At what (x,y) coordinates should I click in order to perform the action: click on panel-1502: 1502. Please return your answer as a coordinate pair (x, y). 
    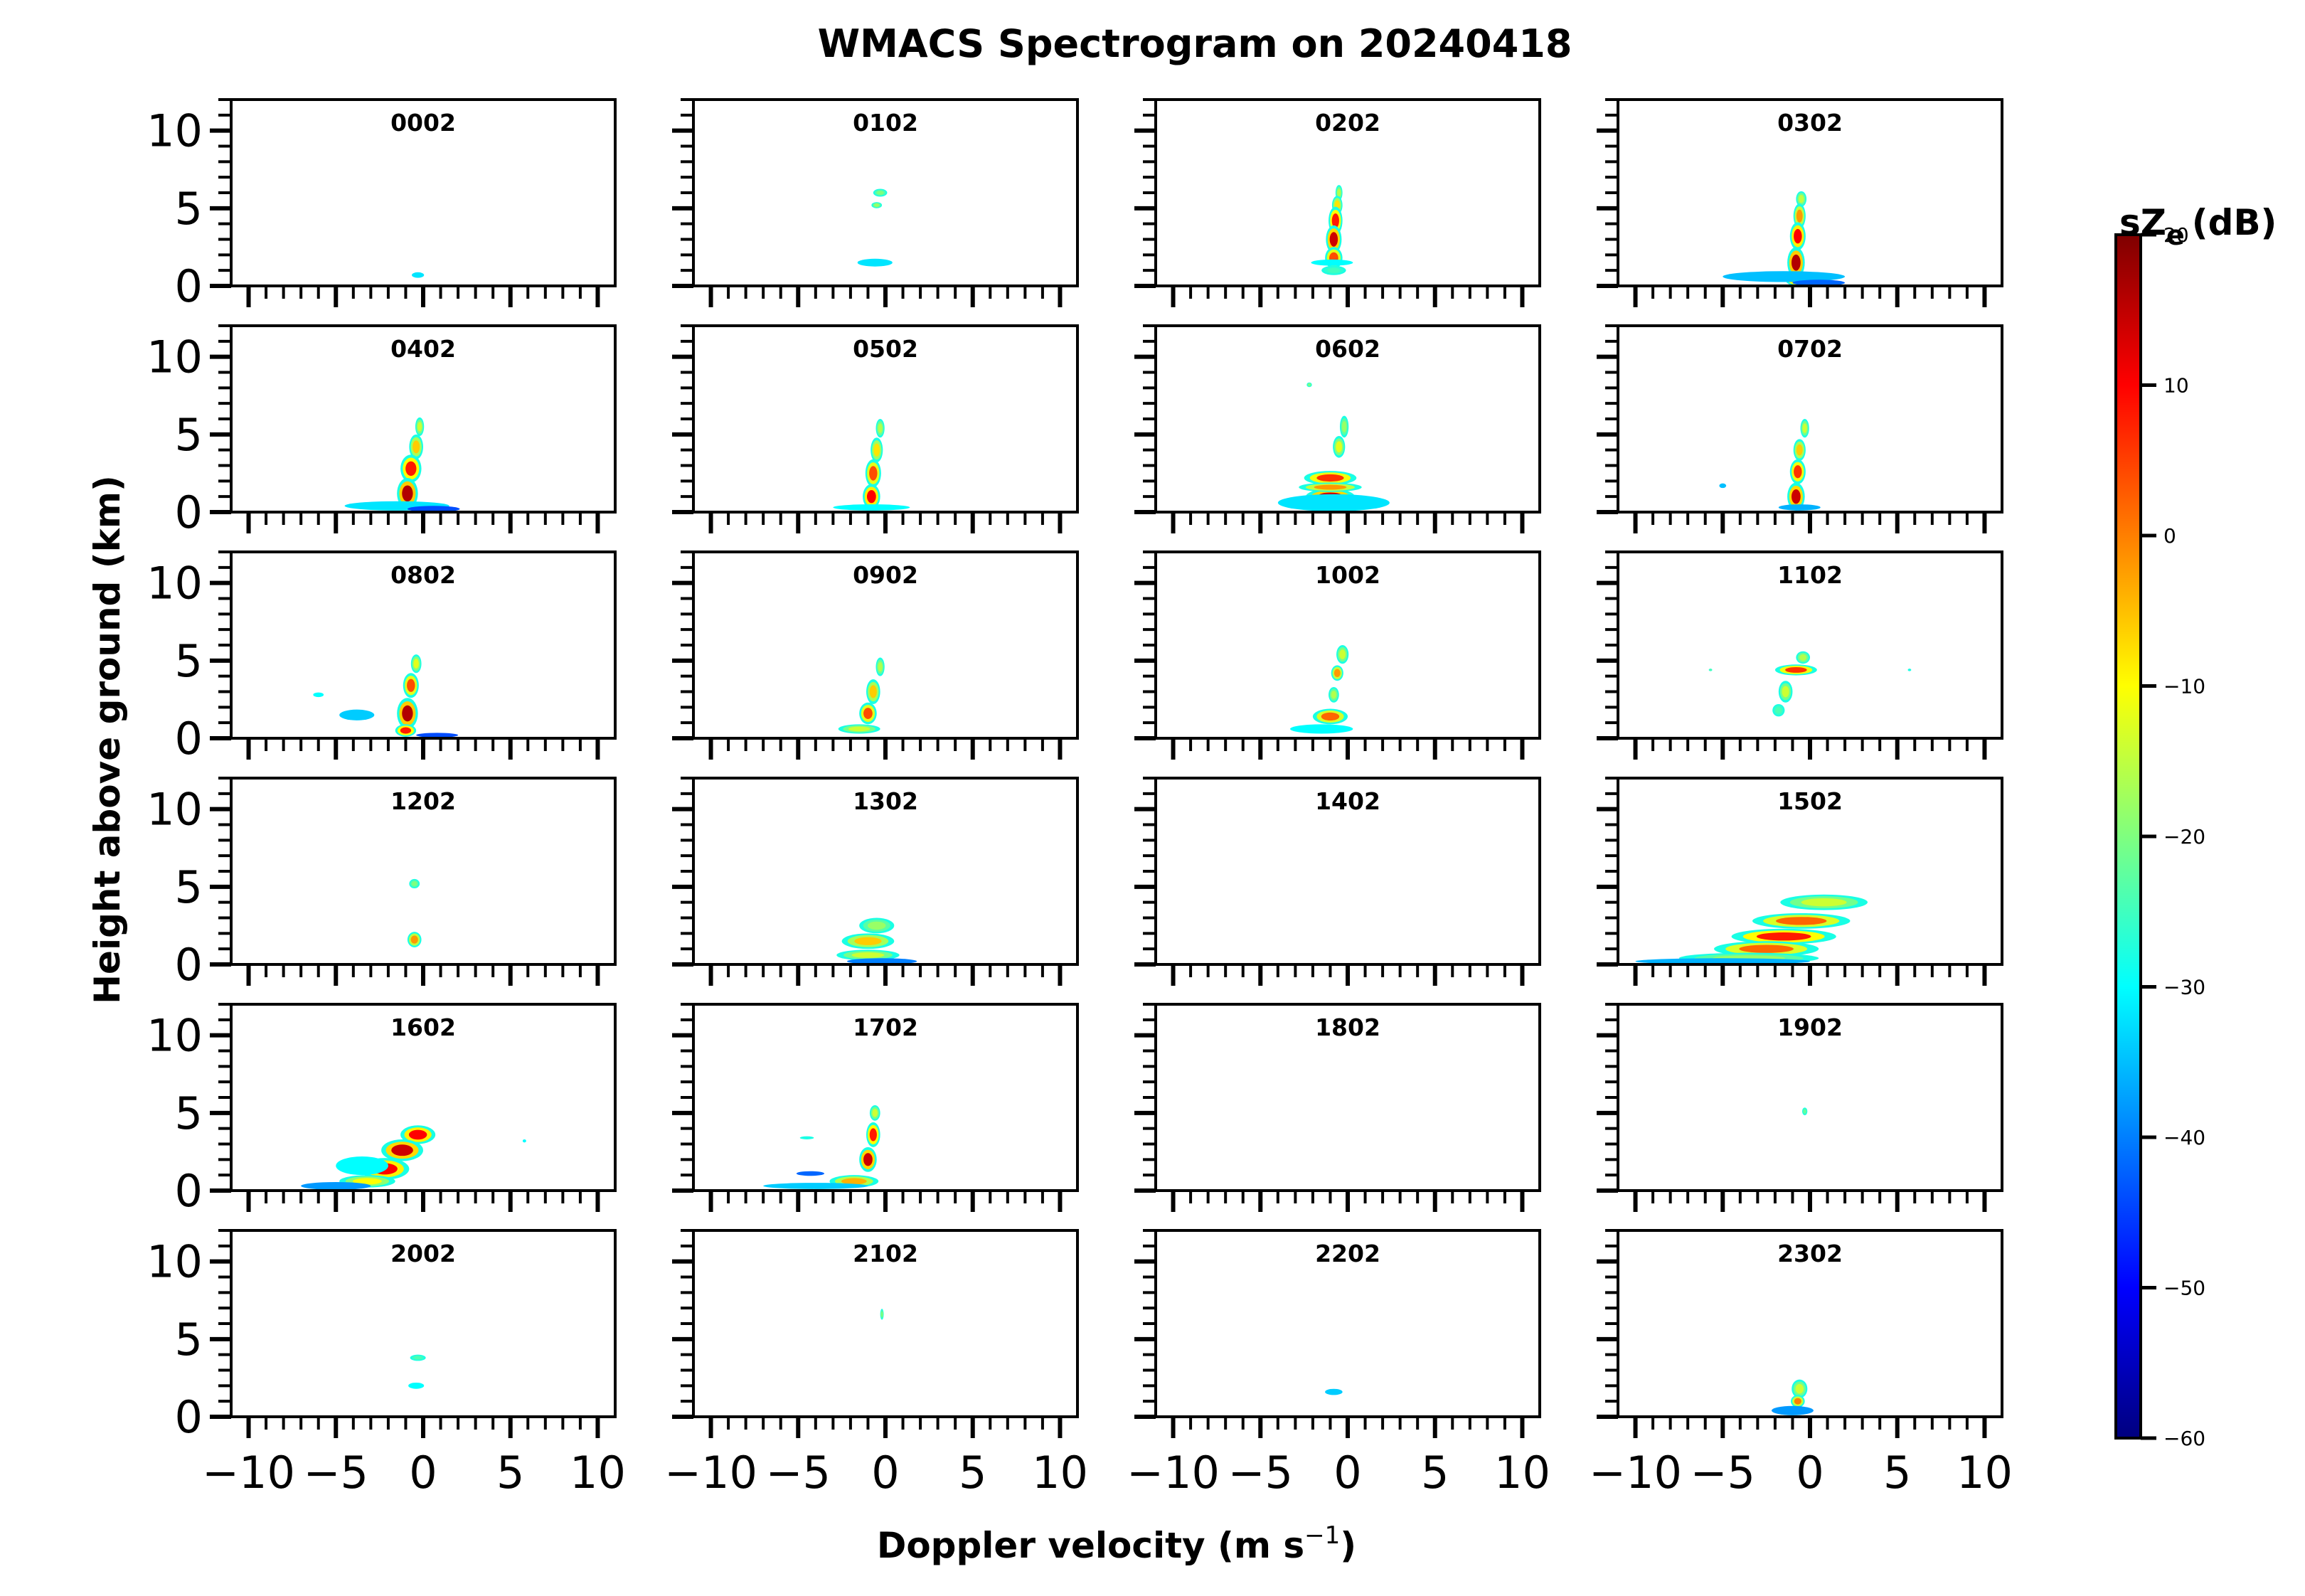
    Looking at the image, I should click on (1800, 881).